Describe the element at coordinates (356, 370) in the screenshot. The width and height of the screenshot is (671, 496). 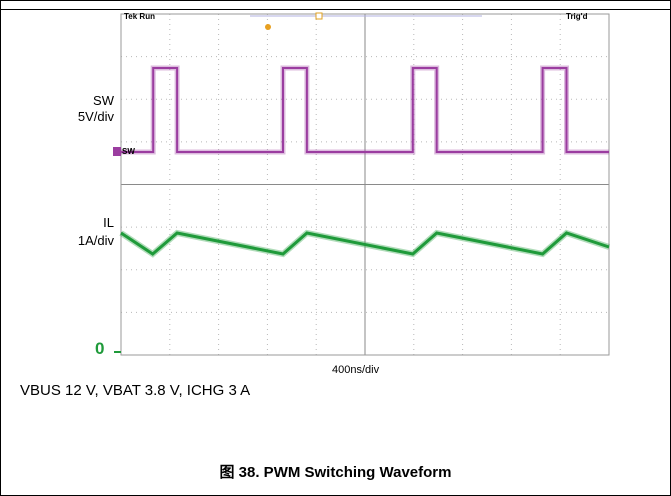
I see `timebase-label: 400ns/div` at that location.